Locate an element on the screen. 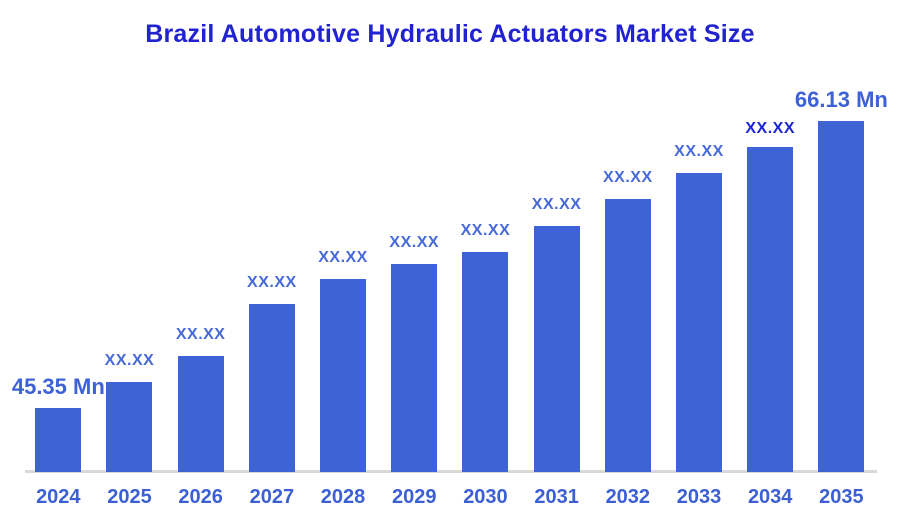  bar-value-label-2033: XX.XX is located at coordinates (699, 151).